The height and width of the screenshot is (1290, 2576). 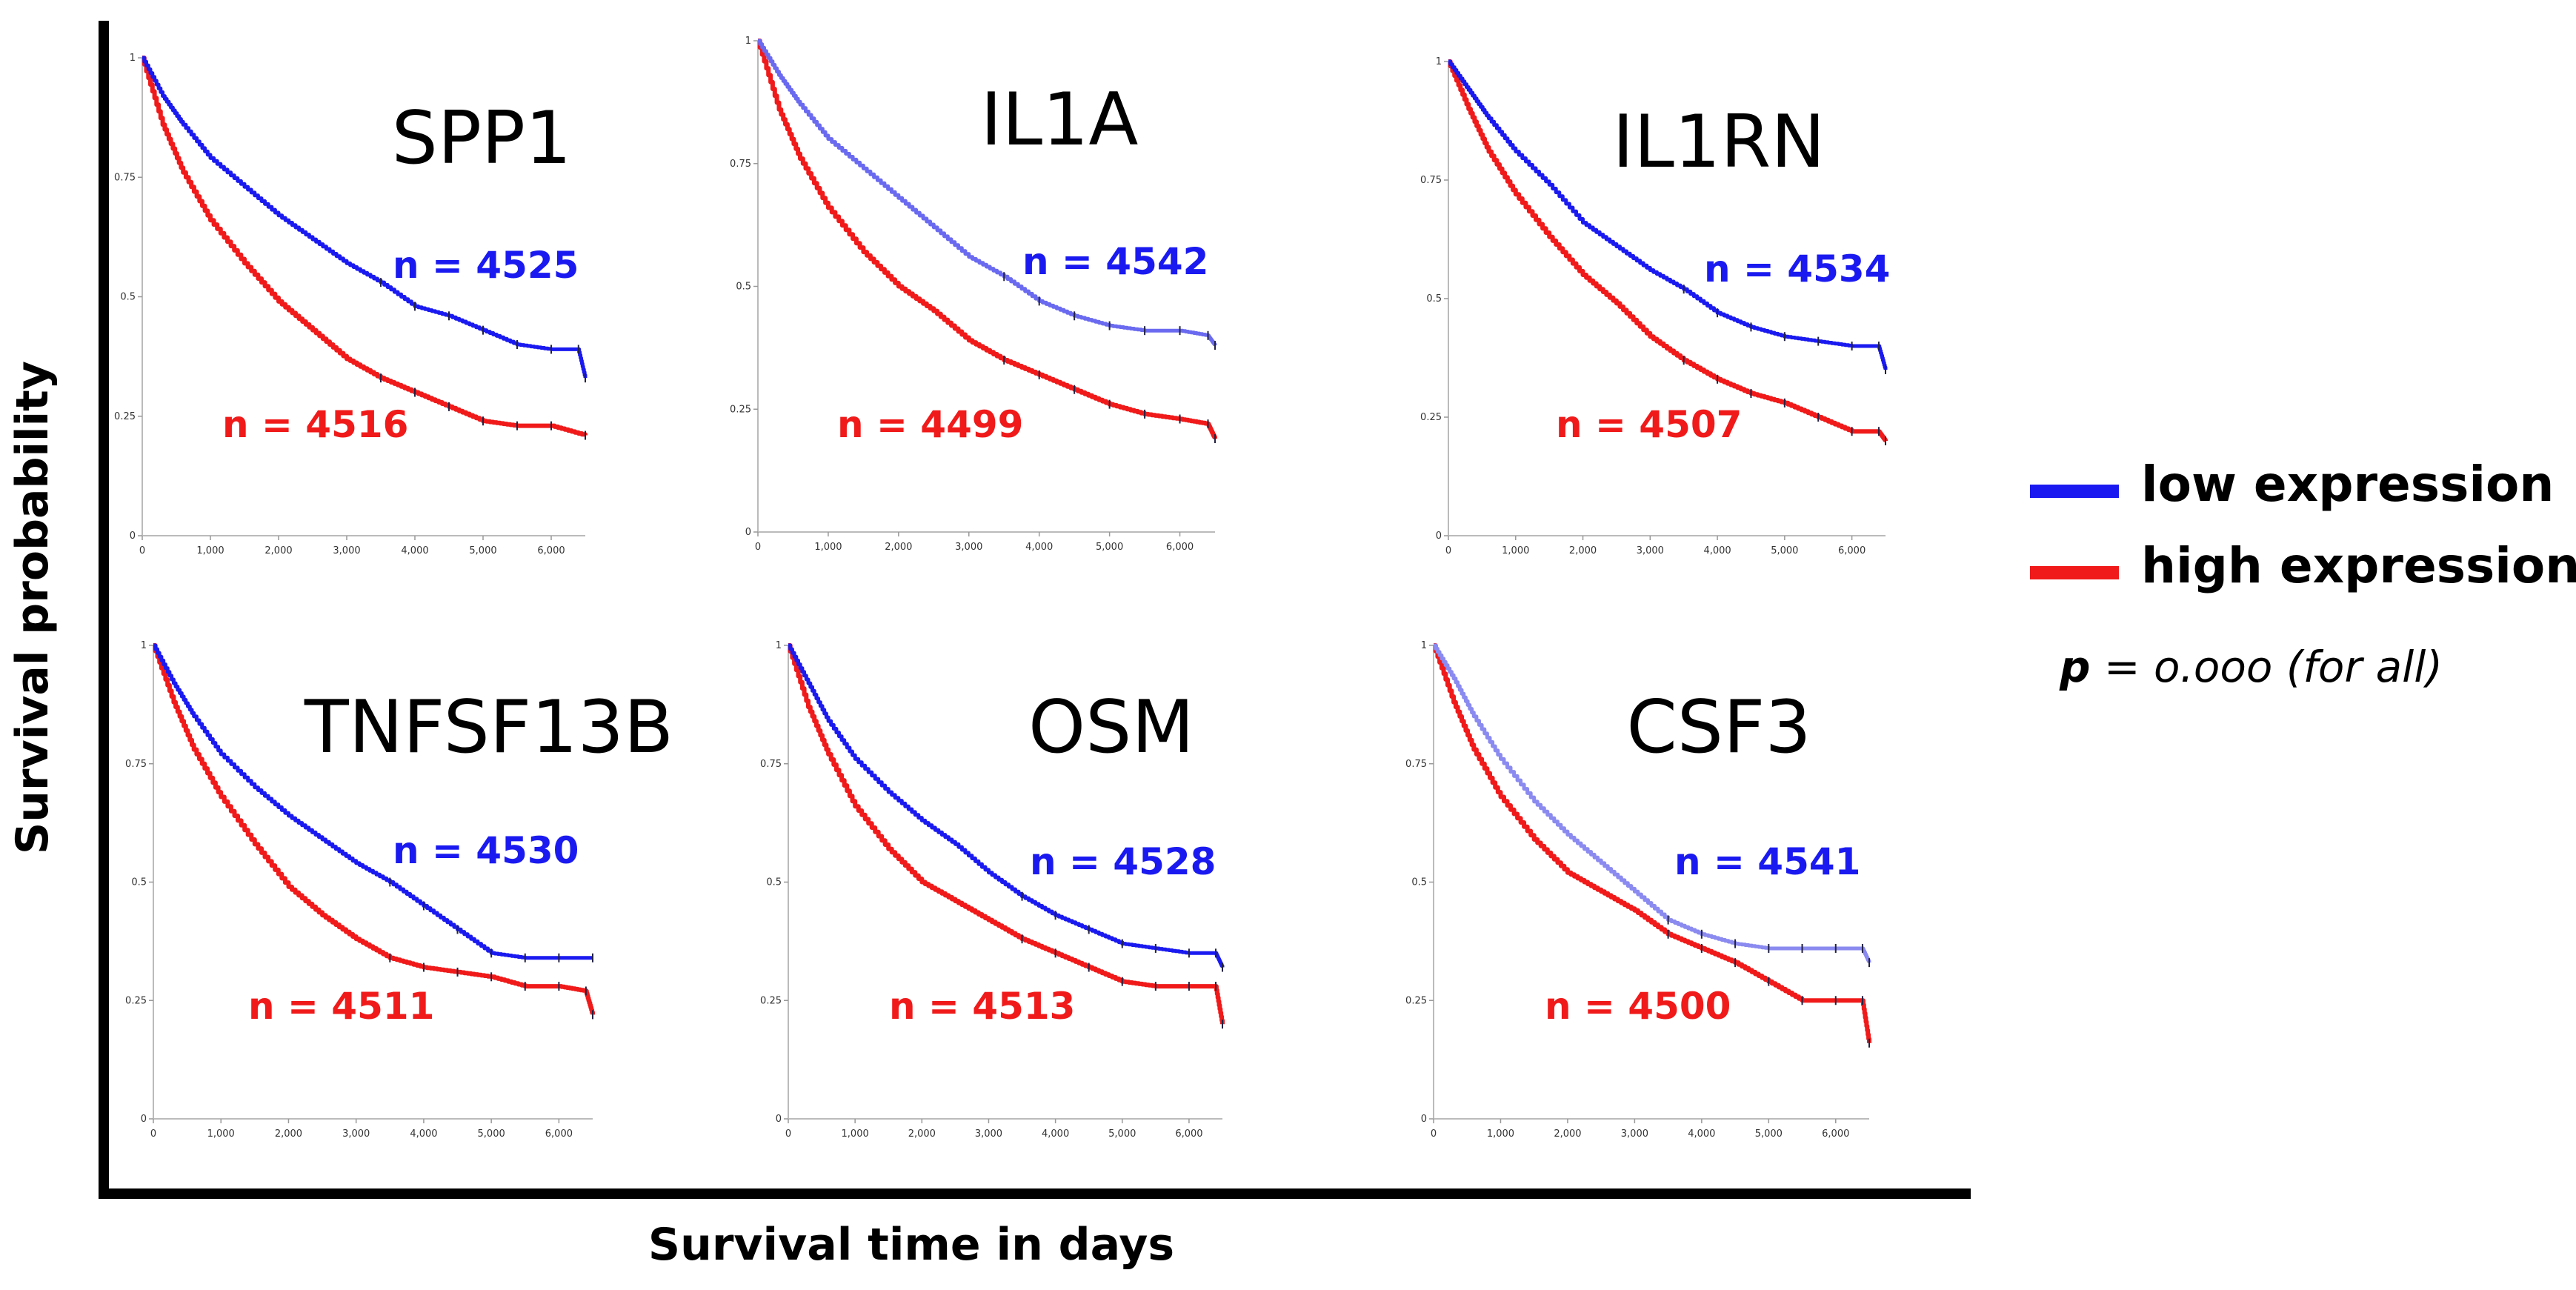 What do you see at coordinates (1718, 727) in the screenshot?
I see `panel-title: CSF3` at bounding box center [1718, 727].